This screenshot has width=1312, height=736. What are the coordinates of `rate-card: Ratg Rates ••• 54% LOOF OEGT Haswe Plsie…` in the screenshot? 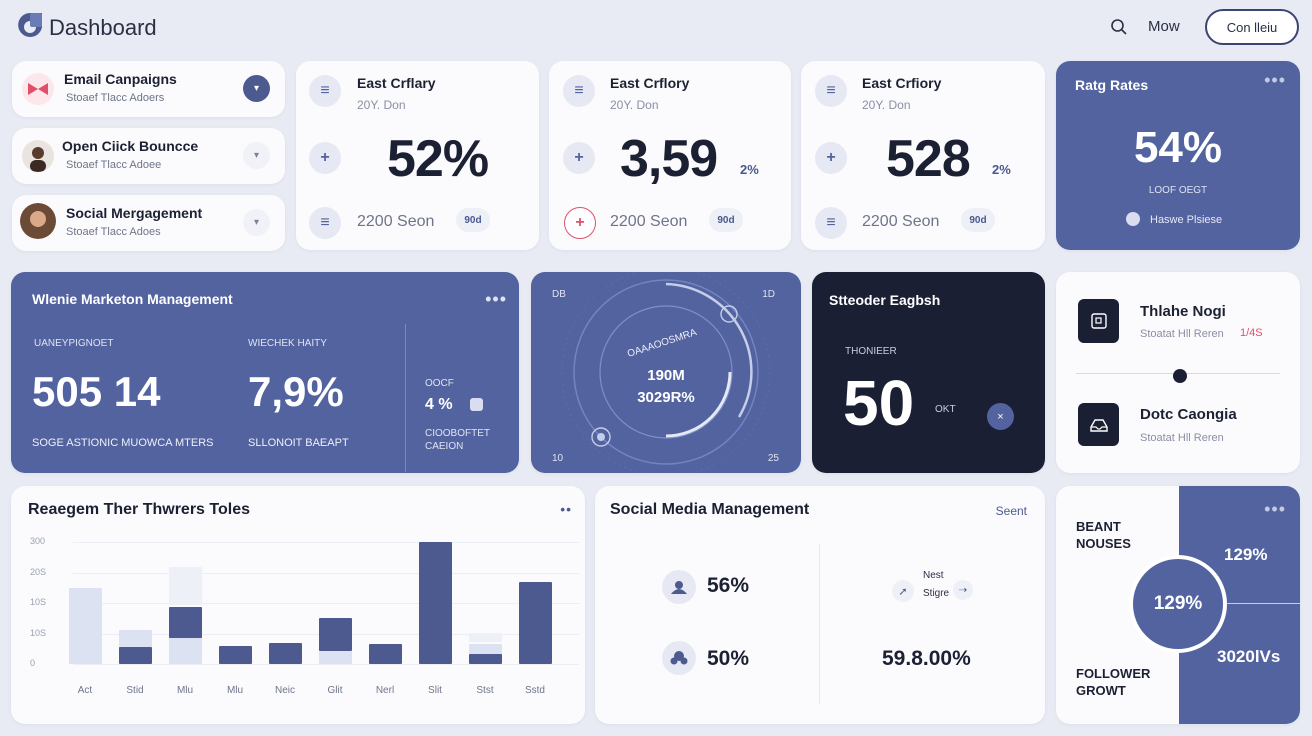 It's located at (1178, 155).